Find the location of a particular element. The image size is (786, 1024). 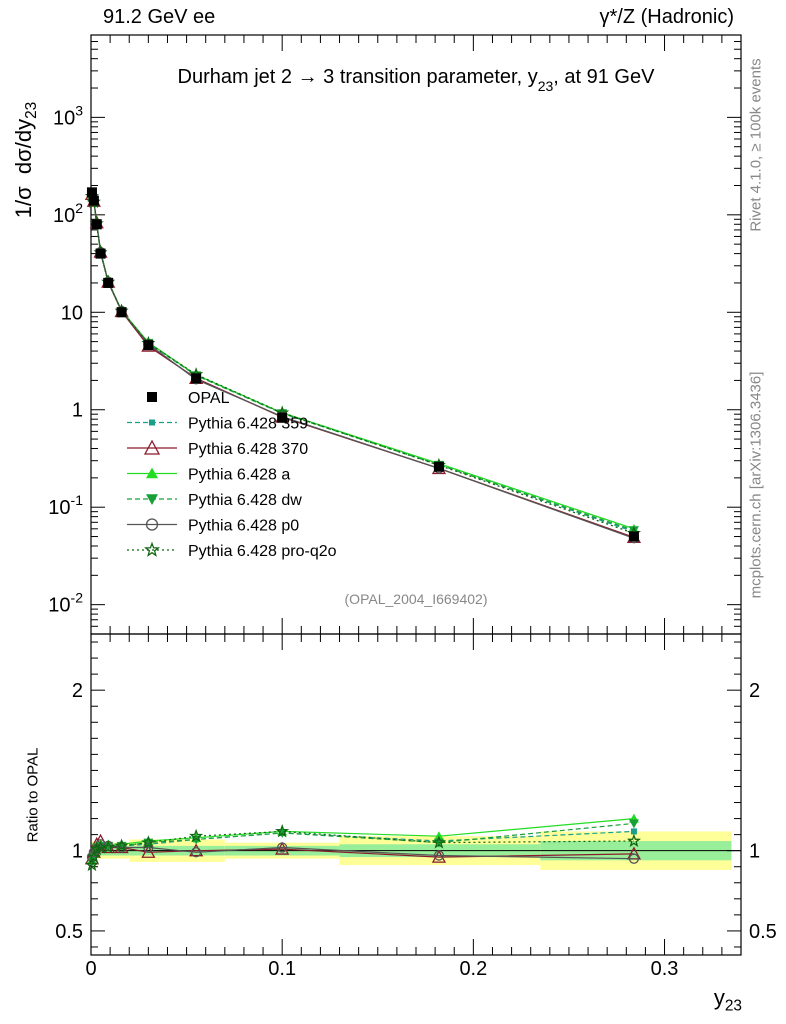

legend-marker-pythia-6-428-pro-q2o is located at coordinates (152, 549).